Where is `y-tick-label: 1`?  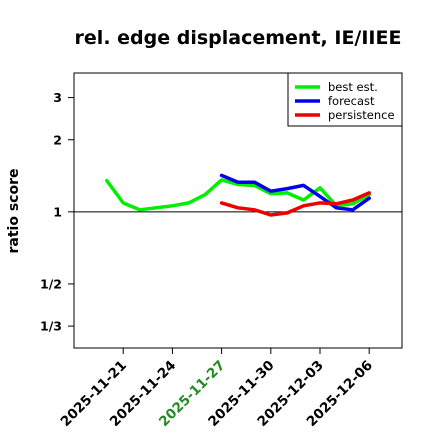
y-tick-label: 1 is located at coordinates (57, 211).